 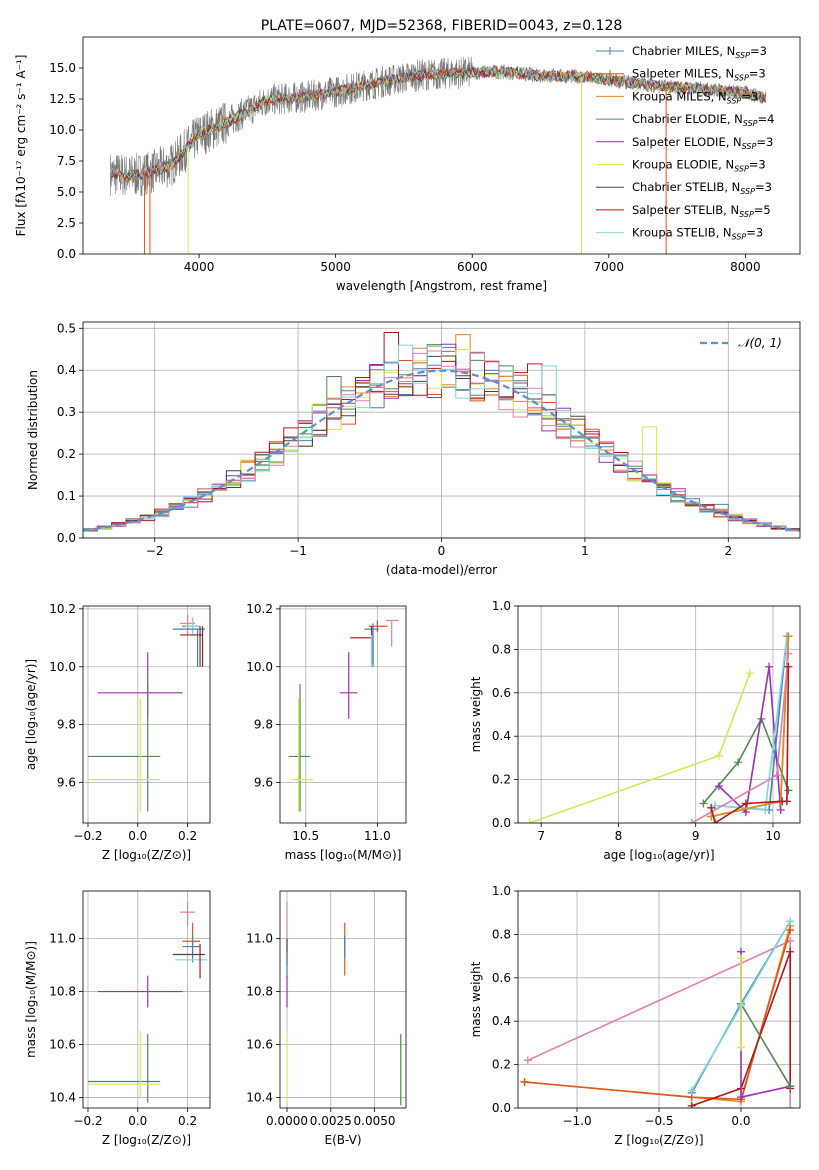 What do you see at coordinates (298, 551) in the screenshot?
I see `x-tick-label: −1` at bounding box center [298, 551].